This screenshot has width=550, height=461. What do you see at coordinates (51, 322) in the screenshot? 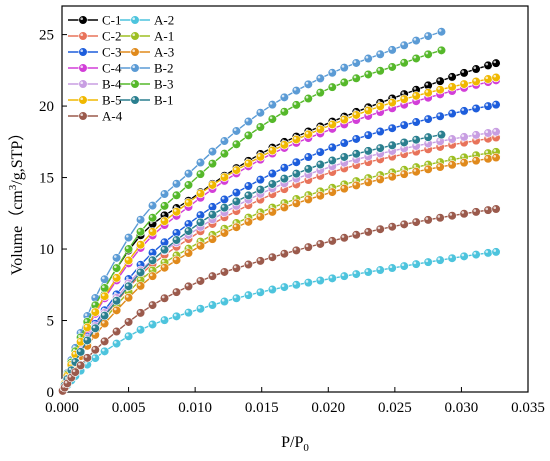
I see `y-tick-label: 5` at bounding box center [51, 322].